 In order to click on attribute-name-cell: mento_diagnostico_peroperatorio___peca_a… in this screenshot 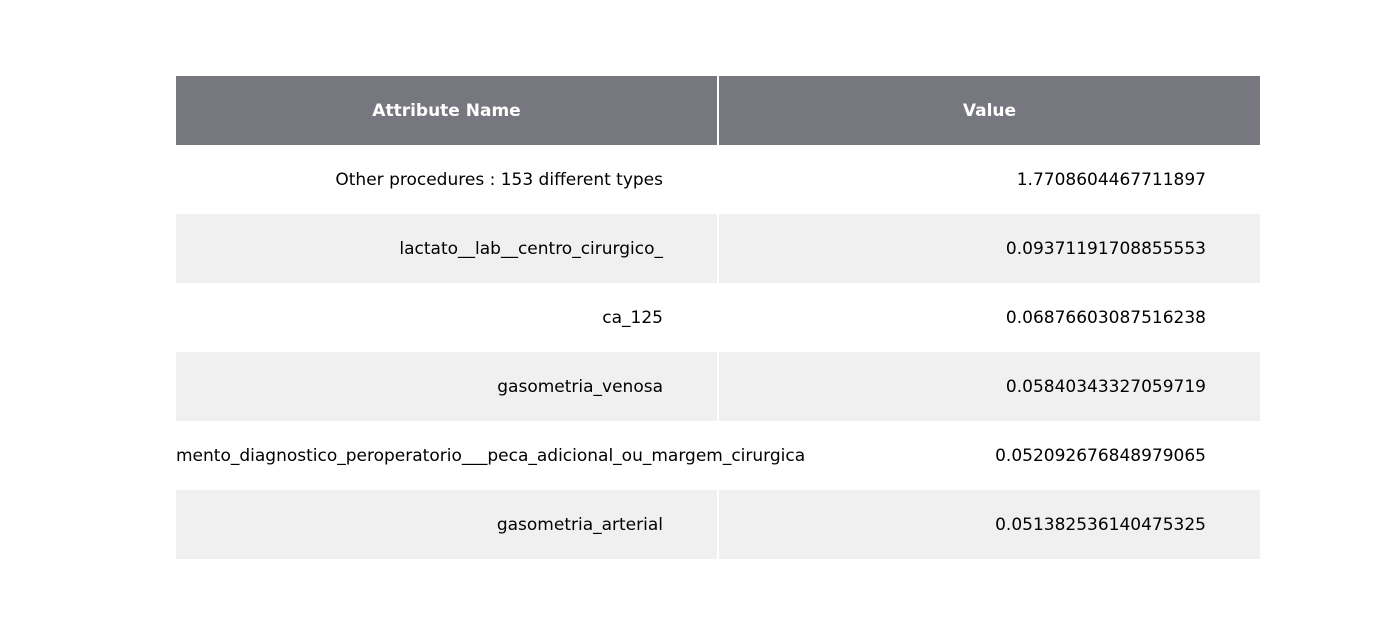, I will do `click(490, 455)`.